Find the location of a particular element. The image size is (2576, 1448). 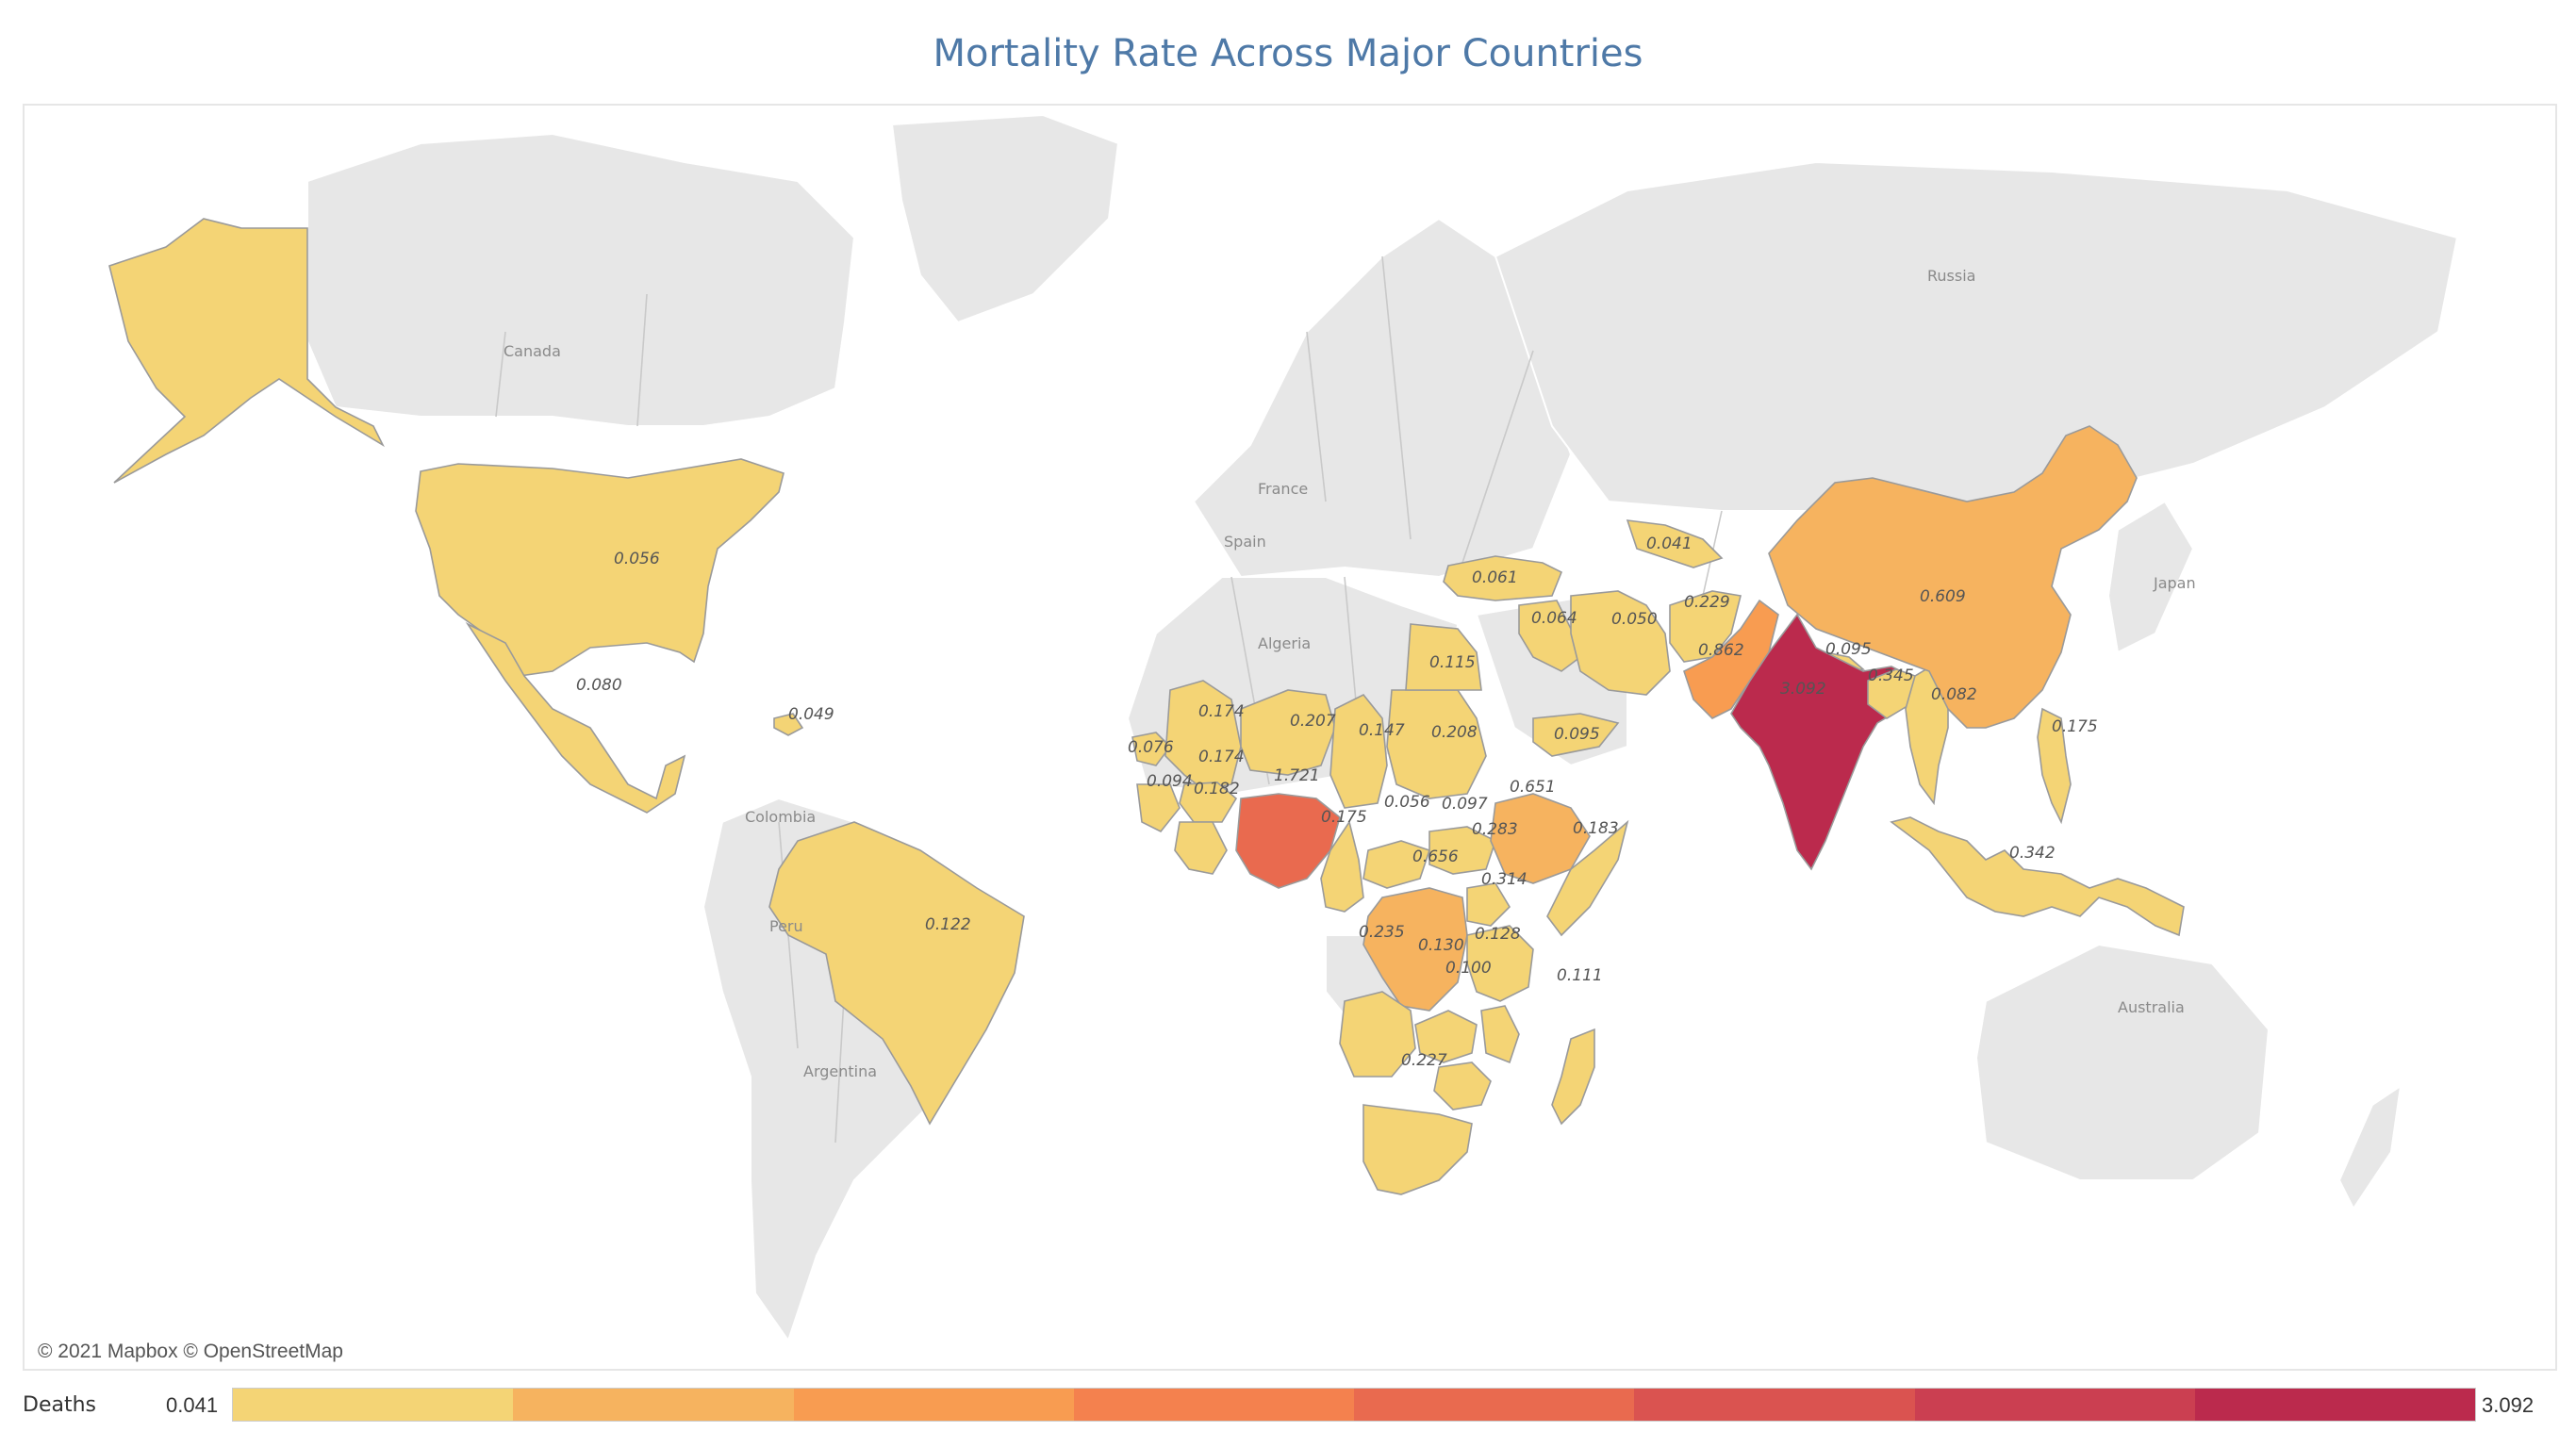

value-label-cameroon: 0.175 is located at coordinates (1344, 817).